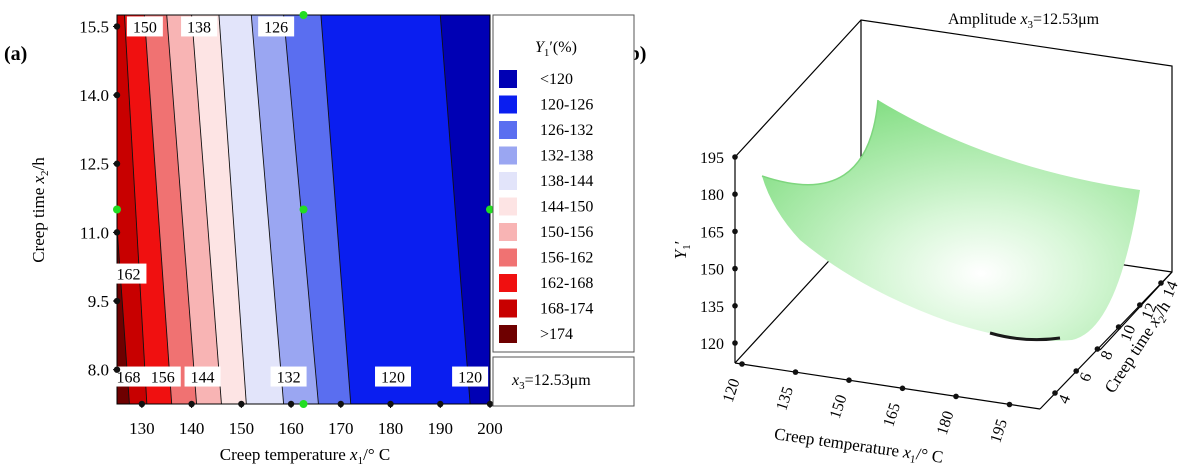  I want to click on surface-rim, so click(820, 142).